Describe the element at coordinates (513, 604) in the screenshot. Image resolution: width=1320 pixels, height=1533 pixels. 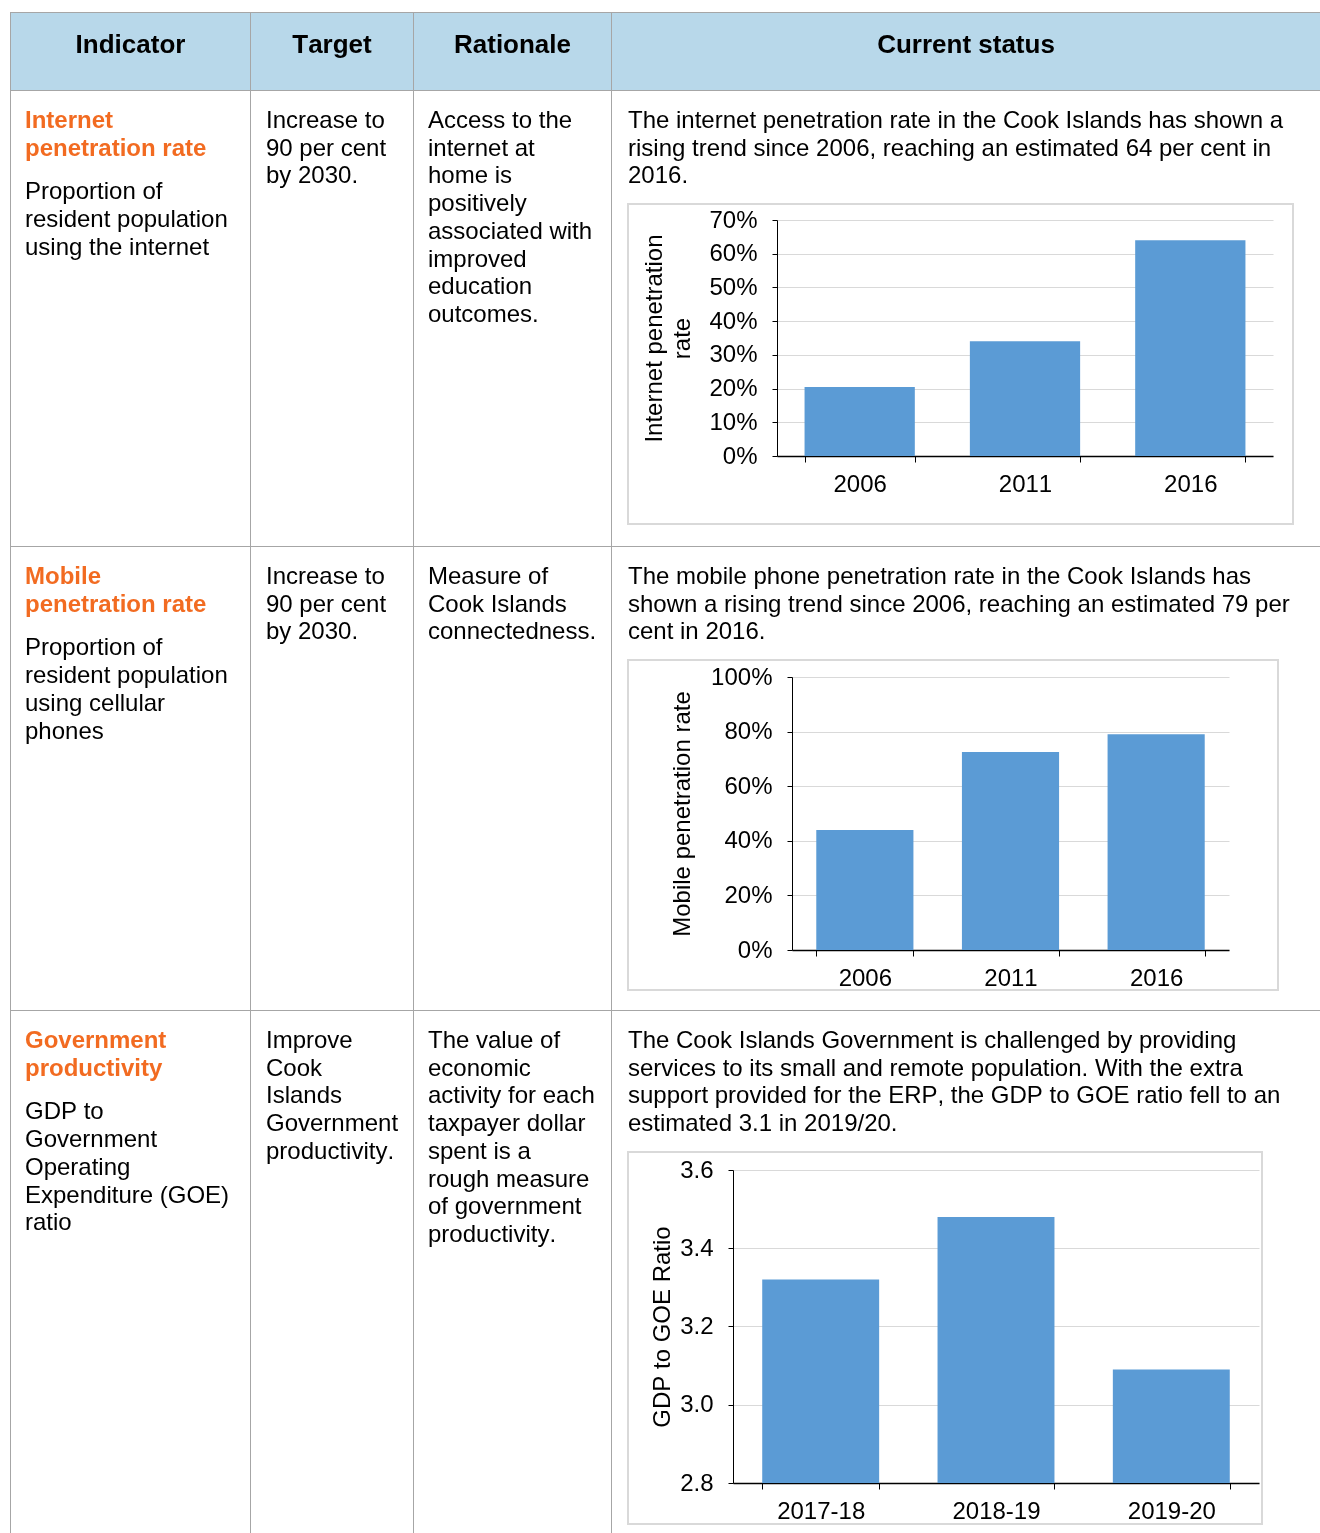
I see `text: Measure of Cook Islands connectedness.` at that location.